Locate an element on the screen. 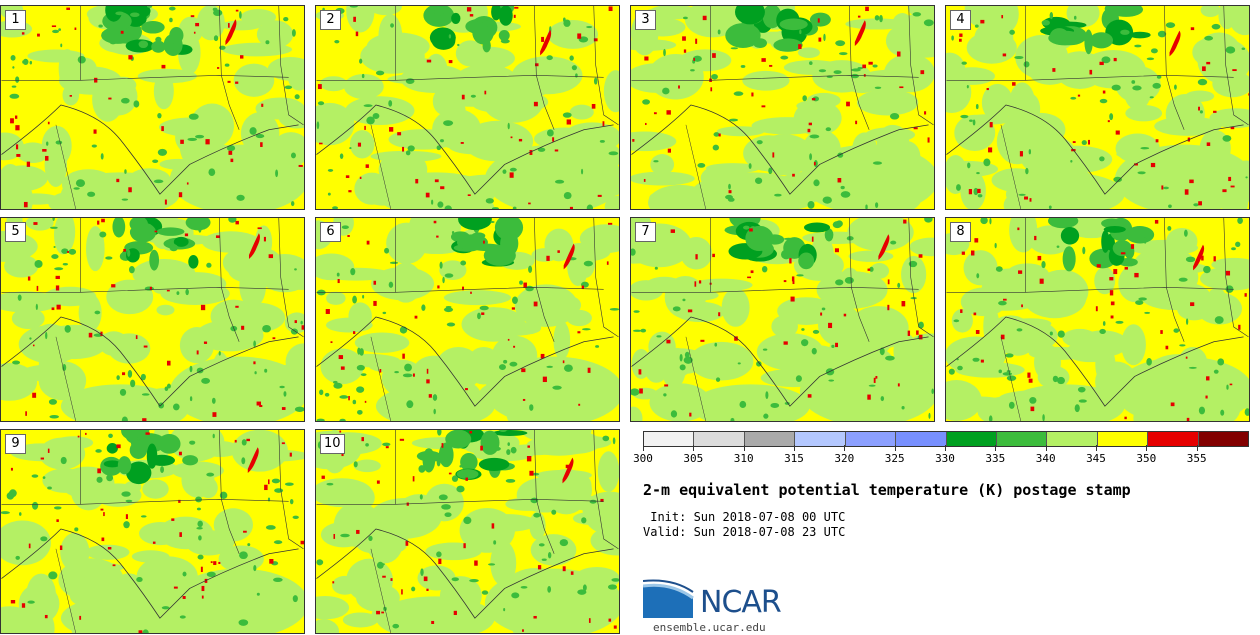 The image size is (1260, 635). colorbar-tick-label: 315 is located at coordinates (794, 458).